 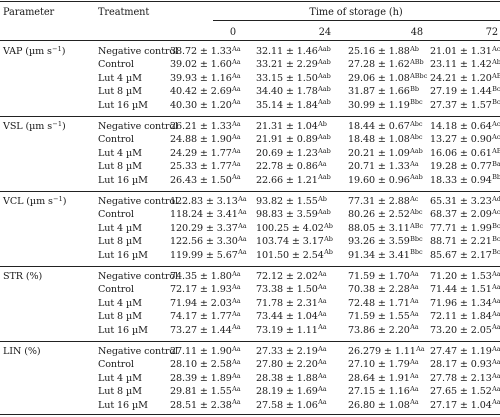 I want to click on table-cell: 19.28 ± 0.77Ba, so click(x=465, y=166).